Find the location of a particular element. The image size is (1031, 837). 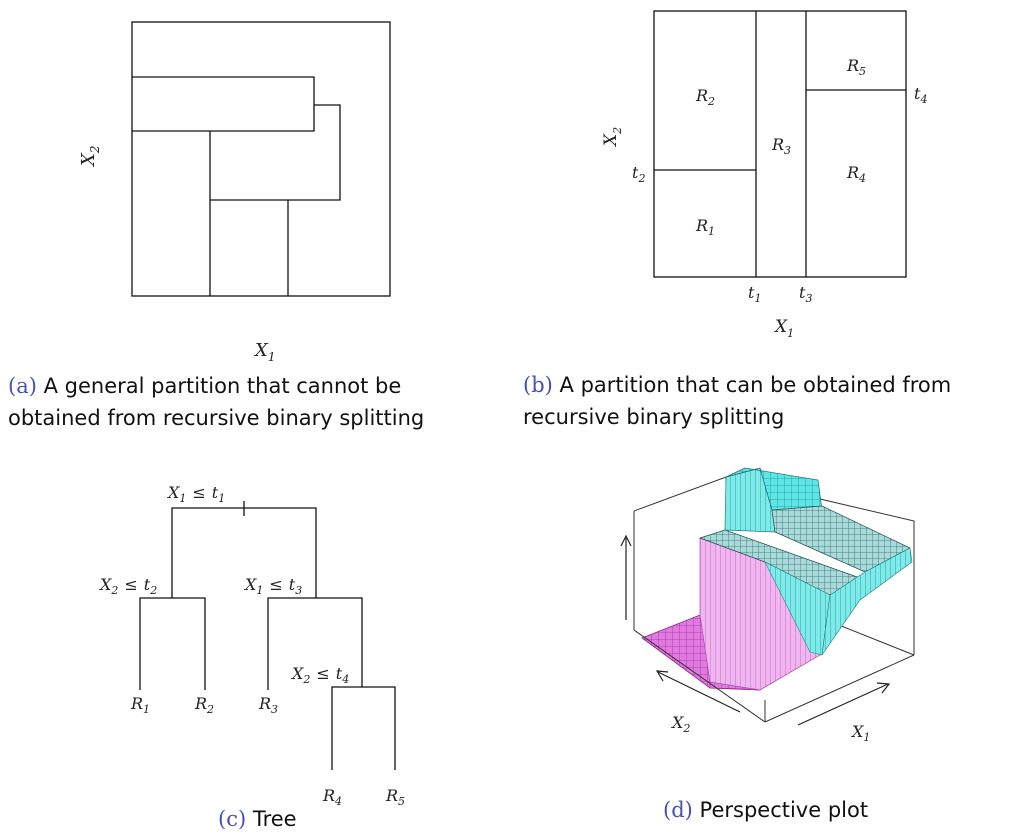

tree-split-root-label: X1 ≤ t1 is located at coordinates (195, 494).